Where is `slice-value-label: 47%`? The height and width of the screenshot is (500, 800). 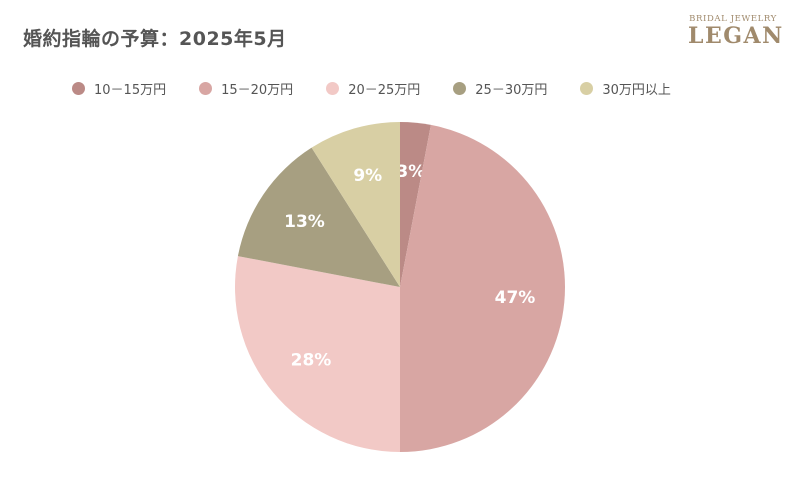 slice-value-label: 47% is located at coordinates (515, 298).